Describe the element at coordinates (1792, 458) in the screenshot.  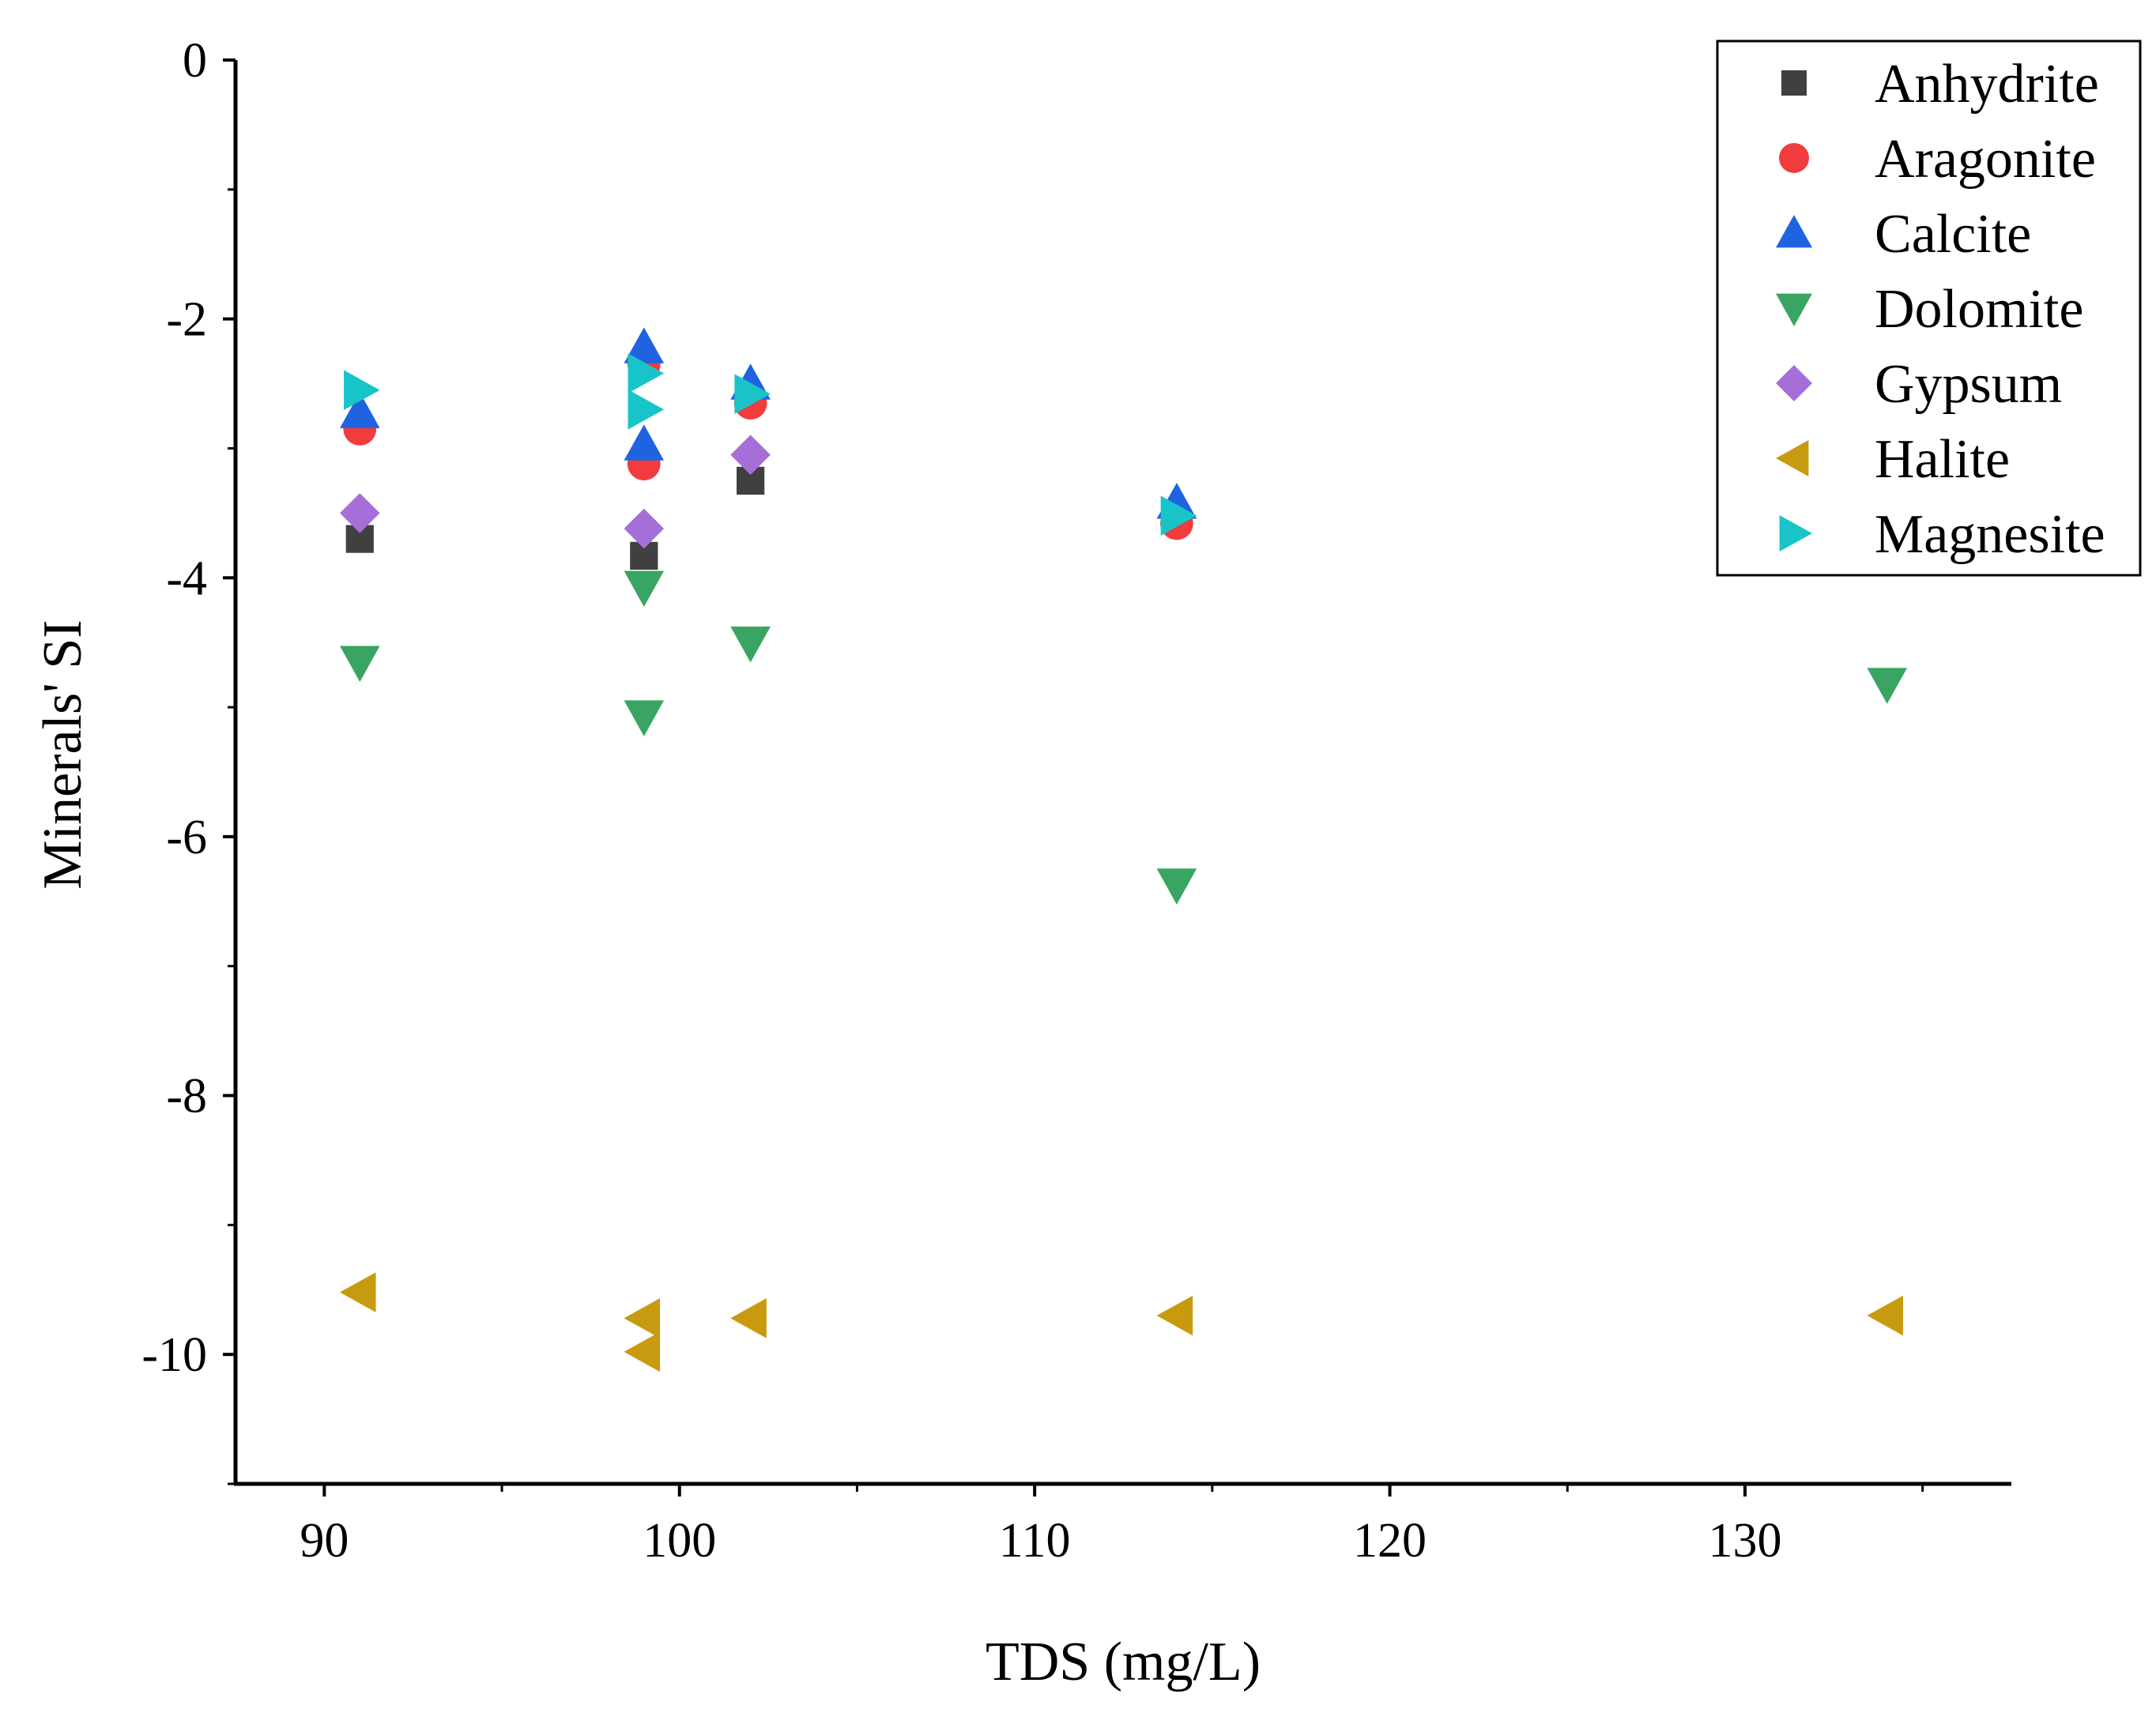
I see `legend-marker-halite` at that location.